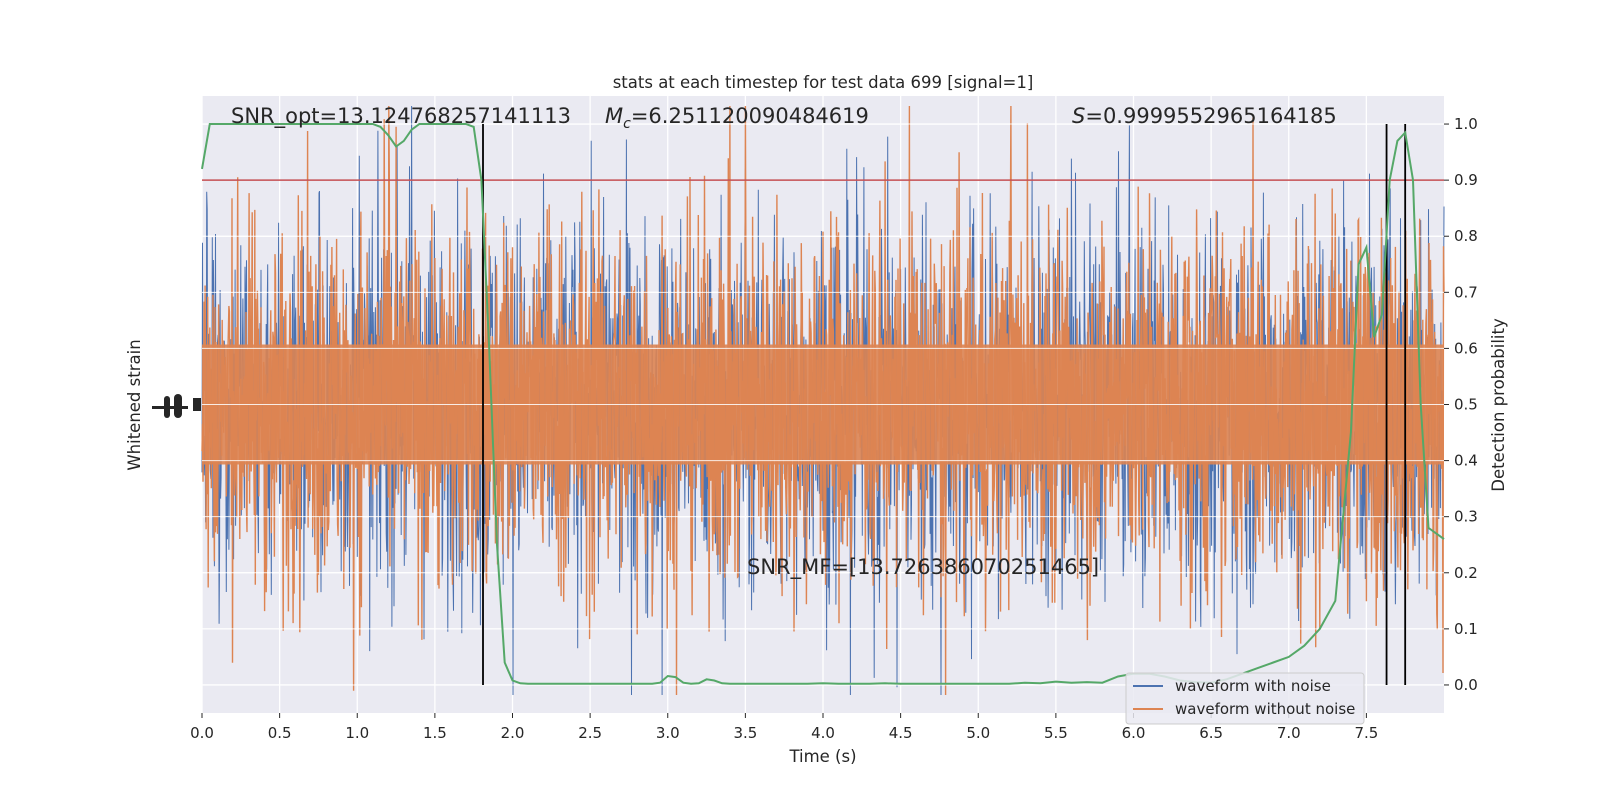 This screenshot has width=1600, height=800. Describe the element at coordinates (1366, 733) in the screenshot. I see `x-tick-label: 7.5` at that location.